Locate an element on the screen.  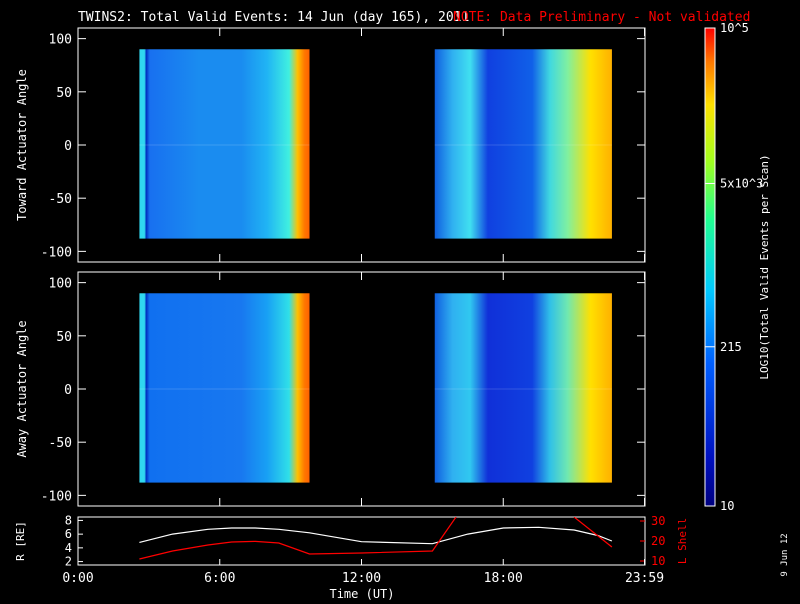
time-tick-label: 6:00 is located at coordinates (219, 578).